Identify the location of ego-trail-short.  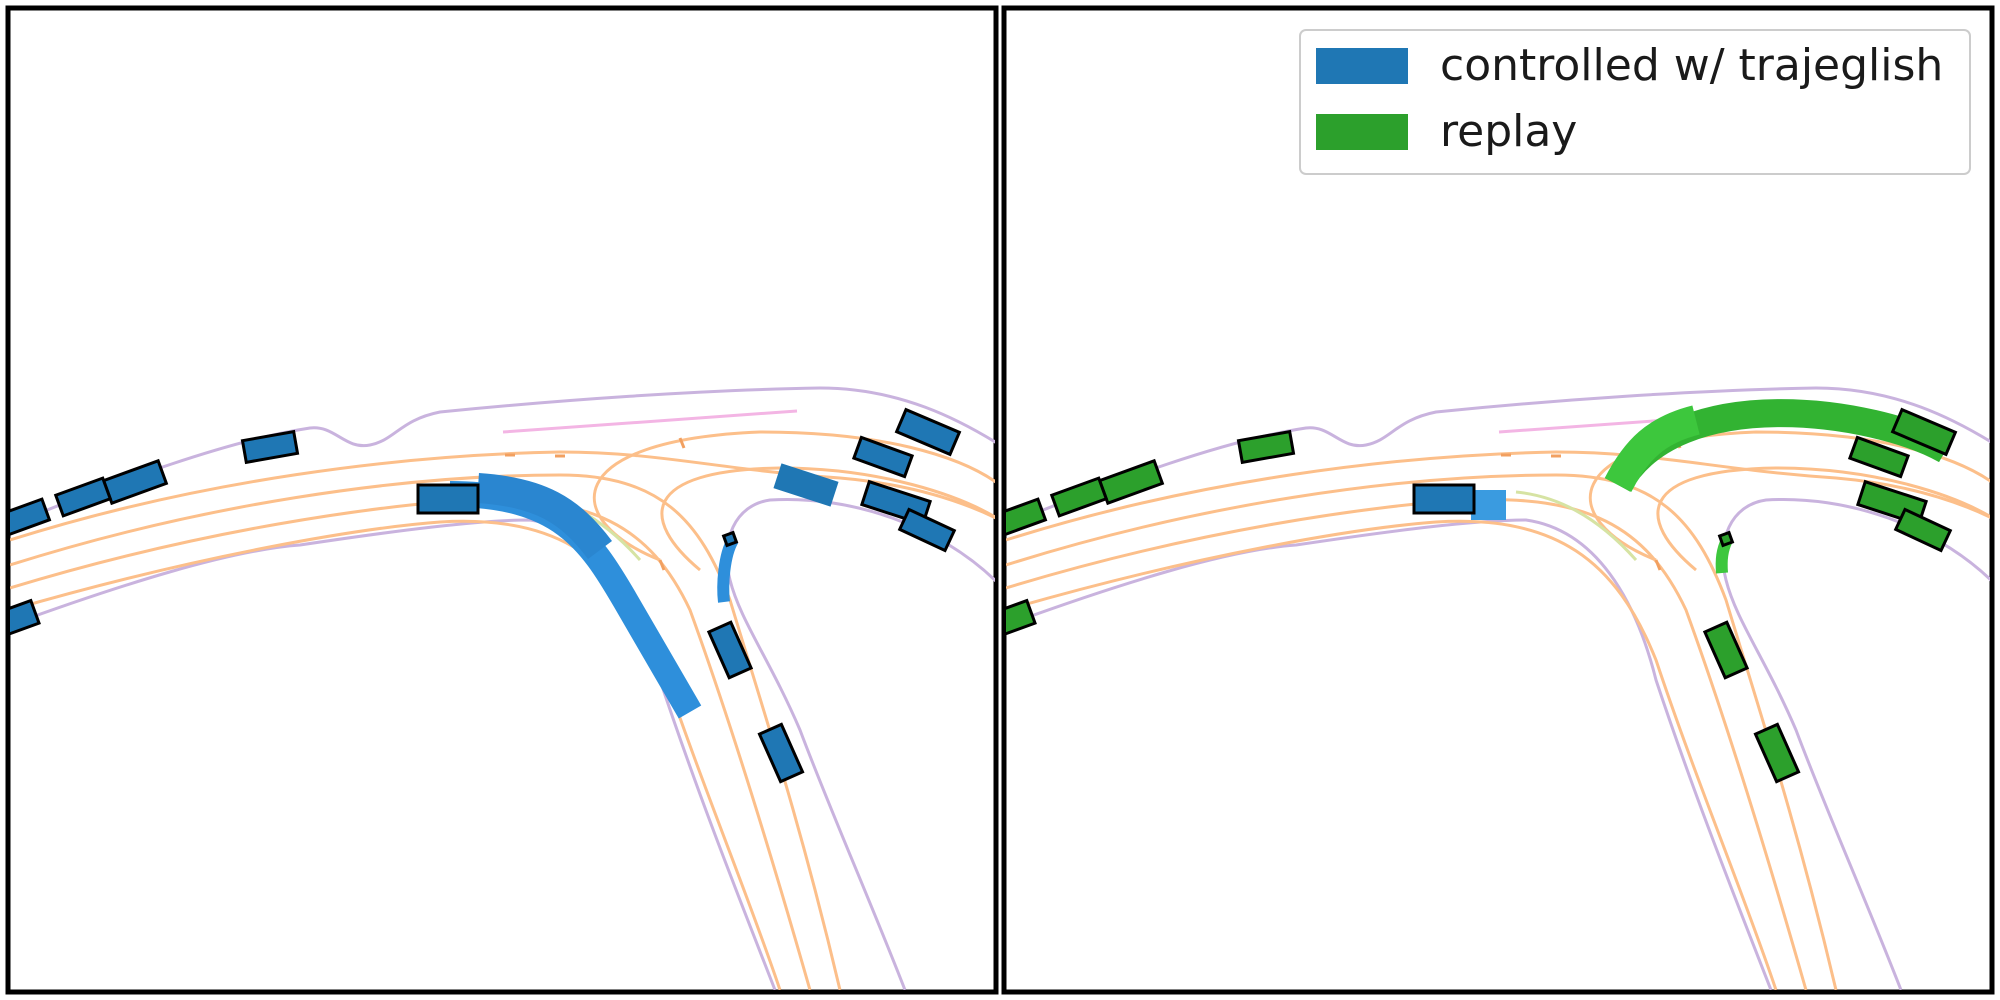
(1488, 505).